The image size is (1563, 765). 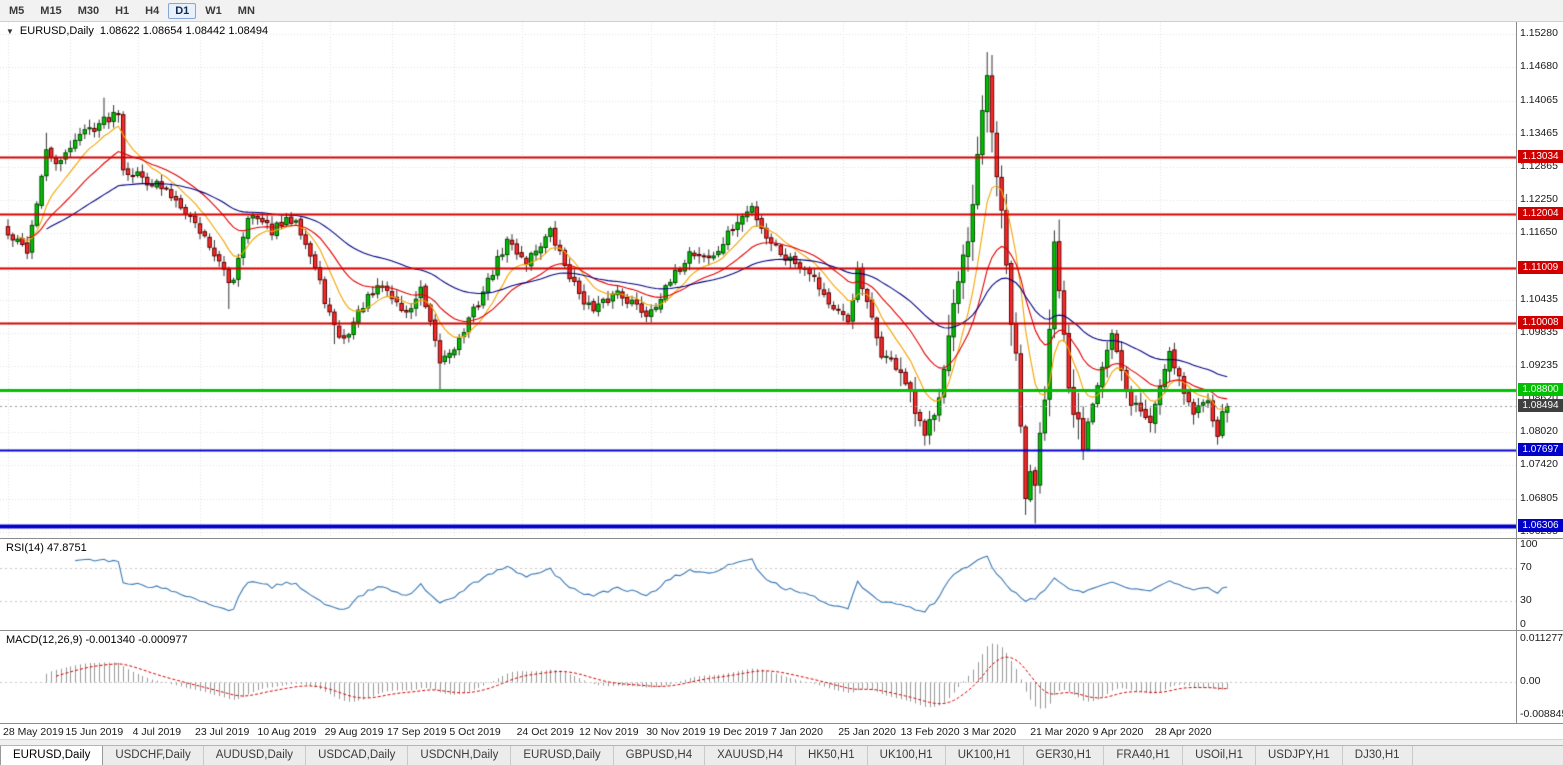 What do you see at coordinates (1539, 464) in the screenshot?
I see `price-axis-label: 1.07420` at bounding box center [1539, 464].